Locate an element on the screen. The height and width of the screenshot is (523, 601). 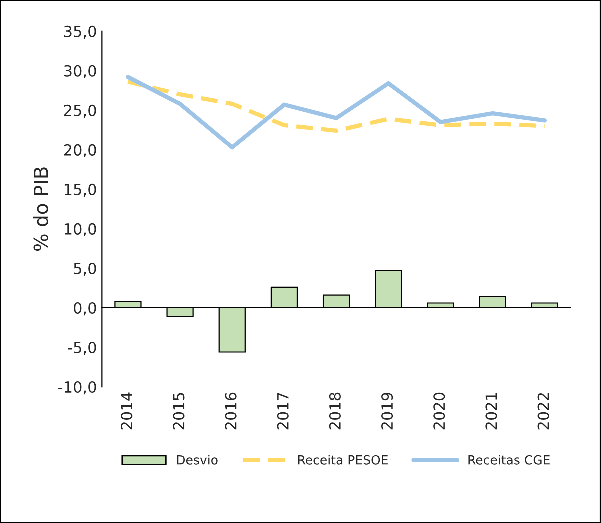
y-tick-label: 5,0 is located at coordinates (85, 269).